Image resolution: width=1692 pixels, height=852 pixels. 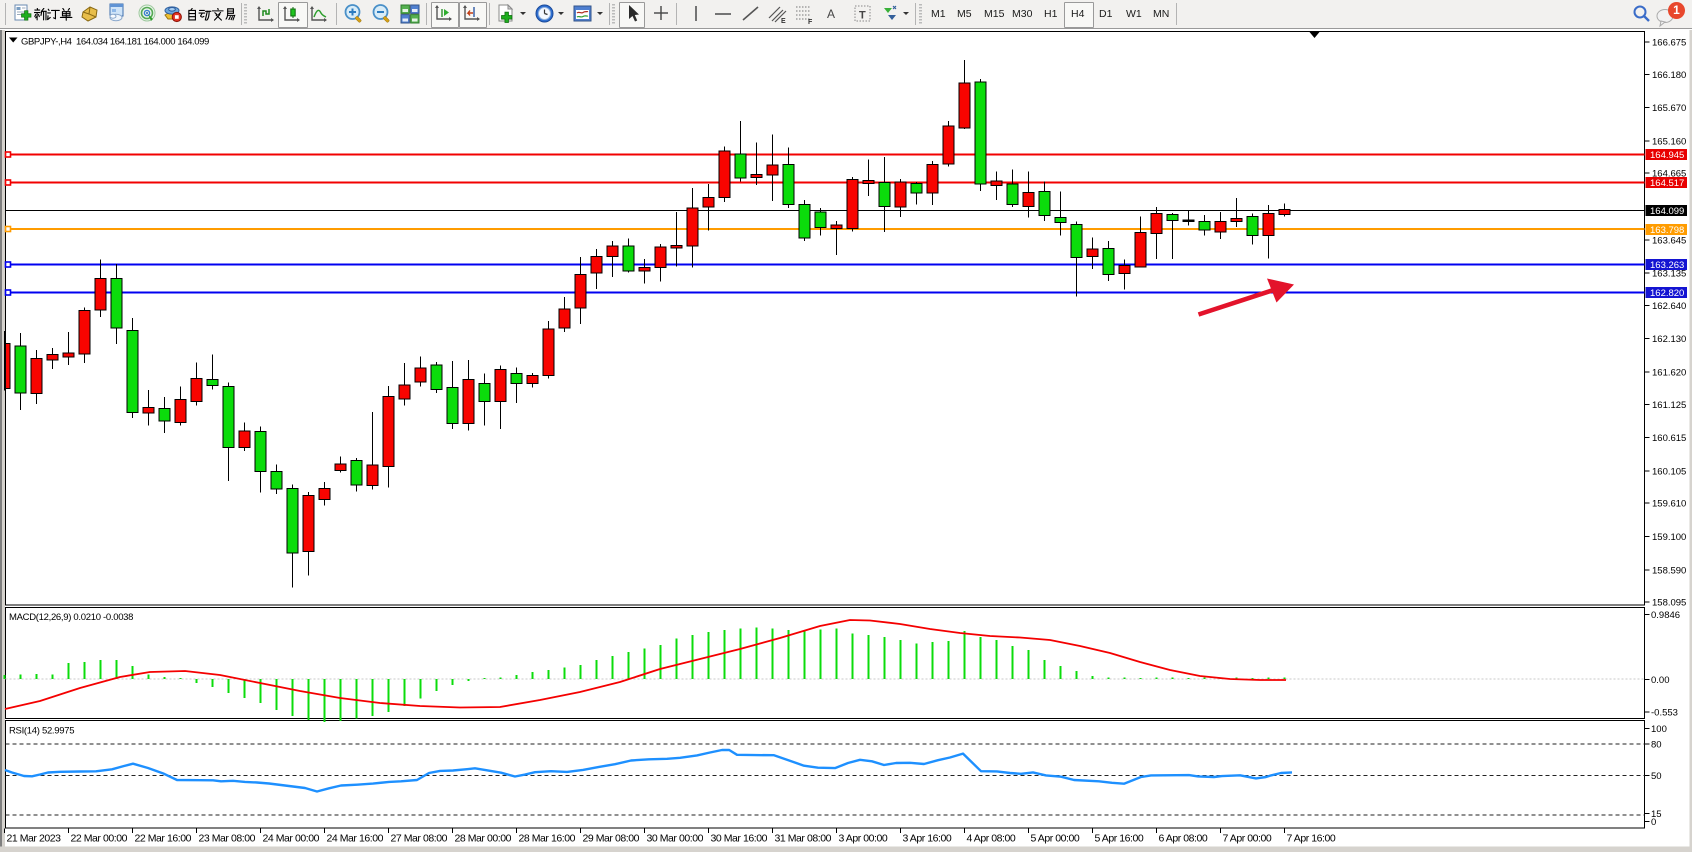 What do you see at coordinates (1664, 713) in the screenshot?
I see `svg-text: -0.553` at bounding box center [1664, 713].